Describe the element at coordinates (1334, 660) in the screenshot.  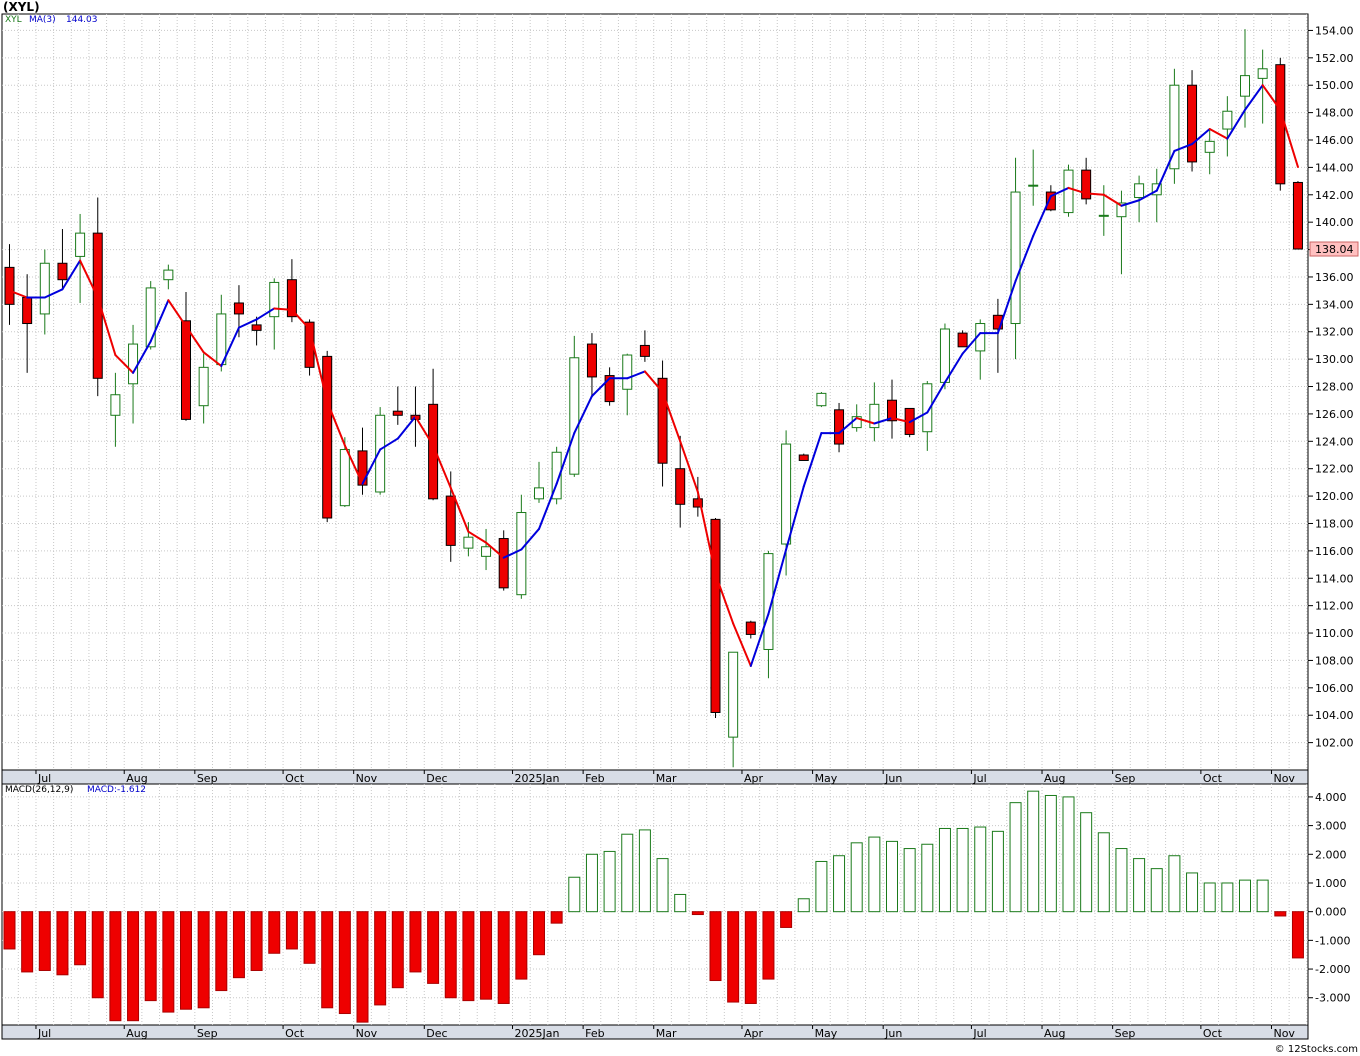
I see `price-y-tick-label: 108.00` at that location.